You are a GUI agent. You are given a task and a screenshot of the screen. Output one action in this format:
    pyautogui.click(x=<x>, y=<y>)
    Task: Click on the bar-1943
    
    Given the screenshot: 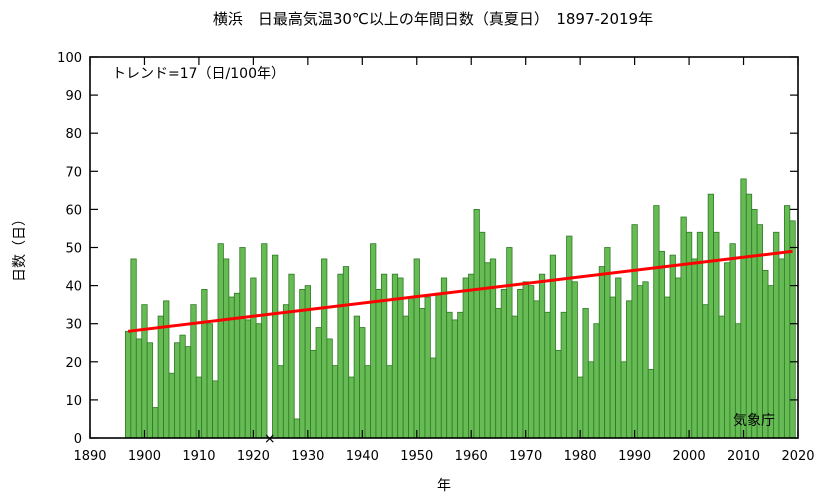 What is the action you would take?
    pyautogui.click(x=378, y=364)
    